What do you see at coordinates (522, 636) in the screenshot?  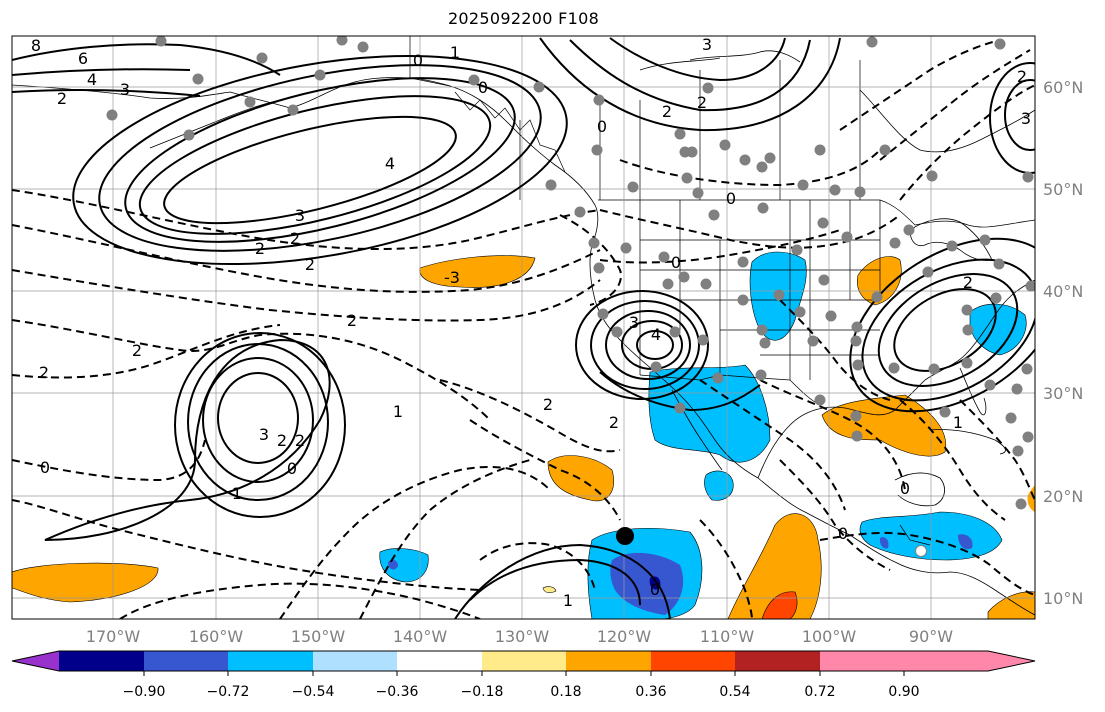 I see `lon-label: 130°W` at bounding box center [522, 636].